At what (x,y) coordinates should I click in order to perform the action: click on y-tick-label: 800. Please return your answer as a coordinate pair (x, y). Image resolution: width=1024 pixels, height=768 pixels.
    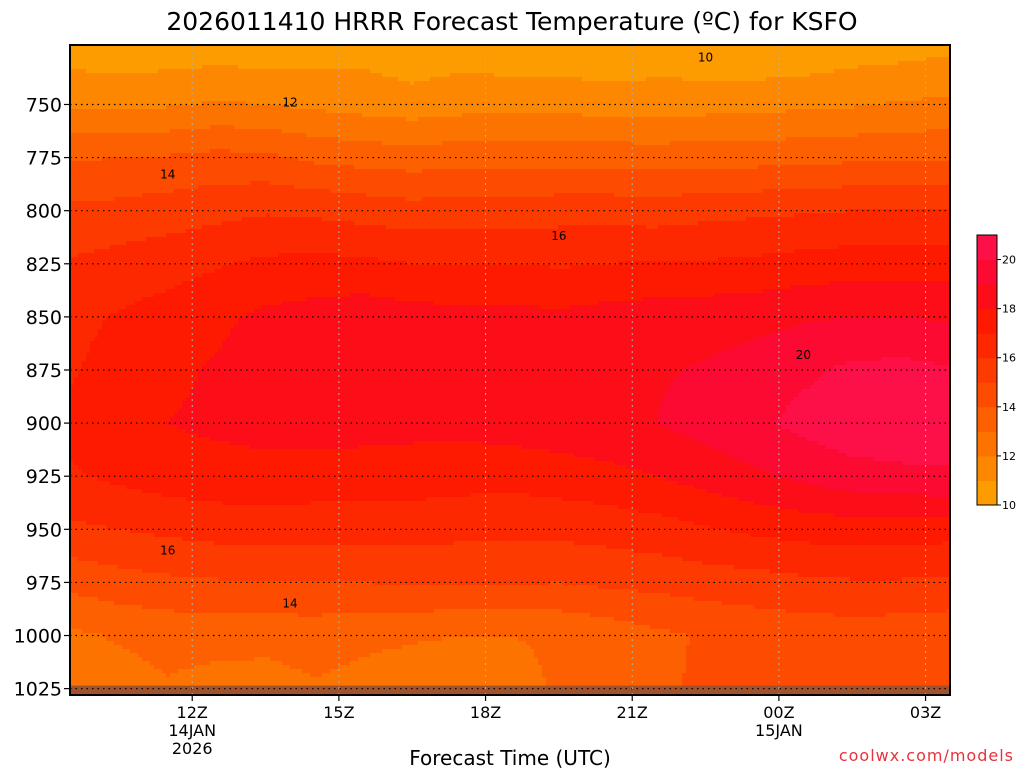
    Looking at the image, I should click on (44, 212).